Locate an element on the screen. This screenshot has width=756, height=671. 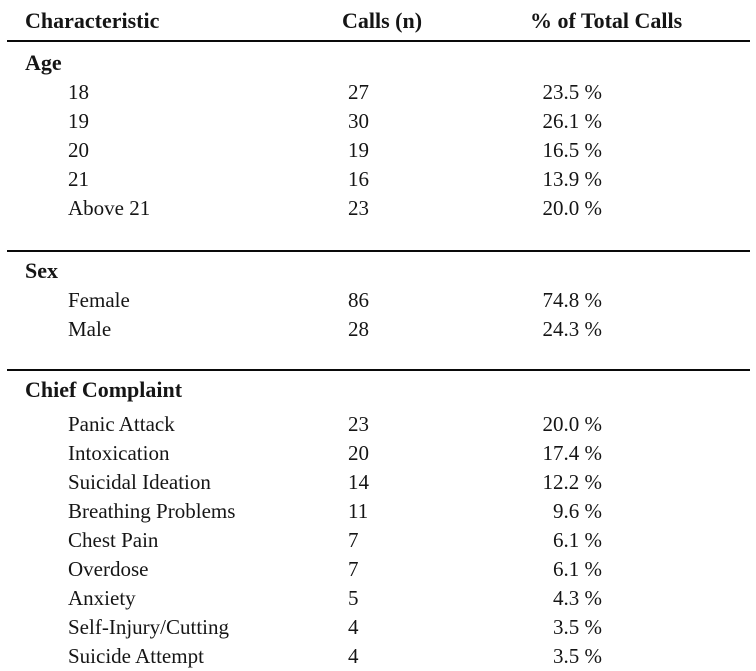
row-label: Panic Attack is located at coordinates (121, 424).